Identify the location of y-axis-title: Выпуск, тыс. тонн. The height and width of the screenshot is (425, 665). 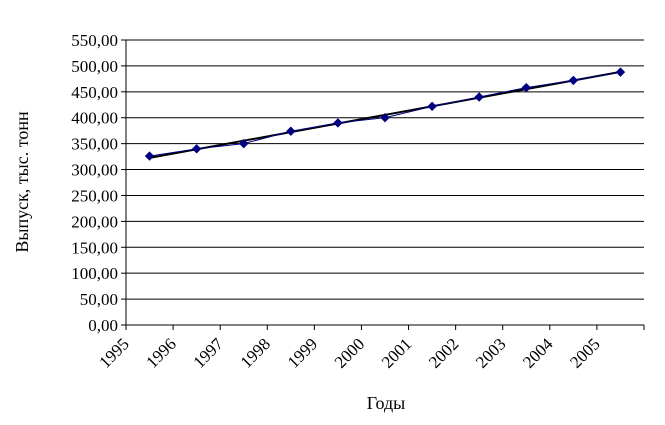
(22, 182).